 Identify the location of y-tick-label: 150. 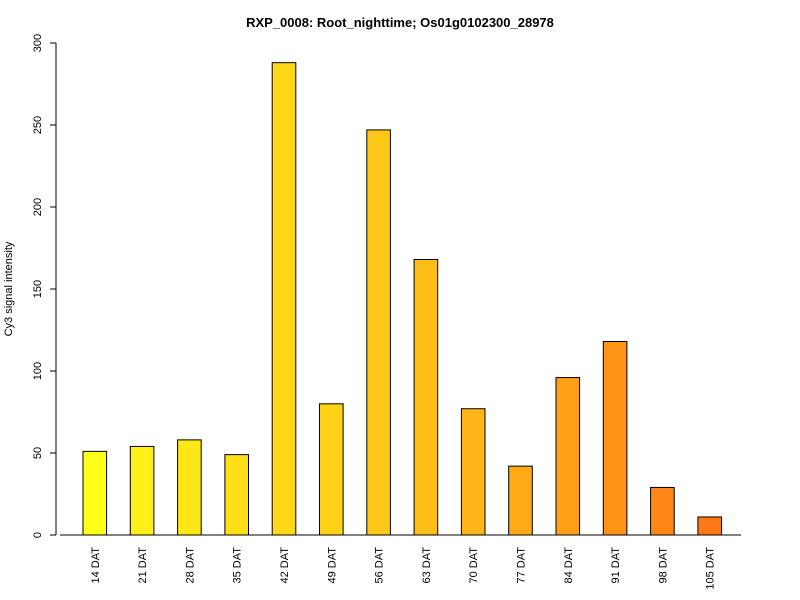
(38, 289).